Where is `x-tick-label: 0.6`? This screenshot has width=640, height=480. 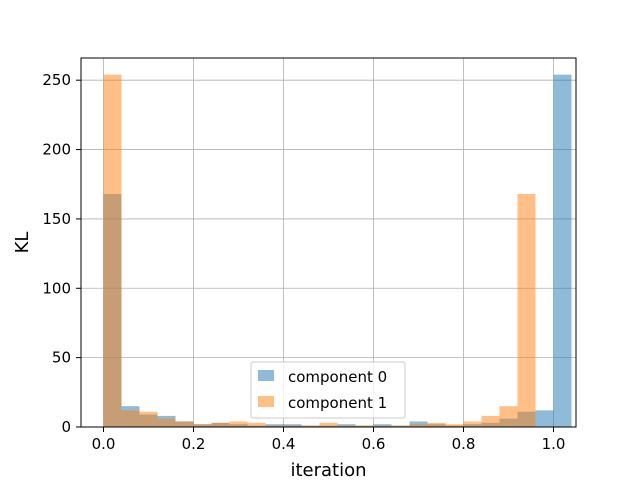
x-tick-label: 0.6 is located at coordinates (374, 444).